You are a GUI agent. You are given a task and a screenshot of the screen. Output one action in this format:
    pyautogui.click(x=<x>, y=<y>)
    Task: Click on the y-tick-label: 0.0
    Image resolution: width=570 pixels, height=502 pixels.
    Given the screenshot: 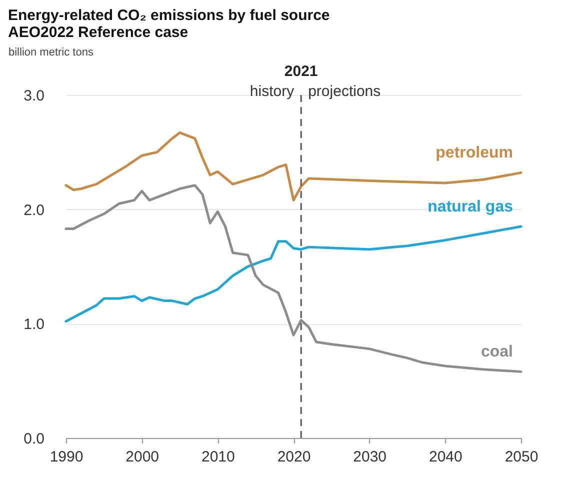 What is the action you would take?
    pyautogui.click(x=34, y=439)
    